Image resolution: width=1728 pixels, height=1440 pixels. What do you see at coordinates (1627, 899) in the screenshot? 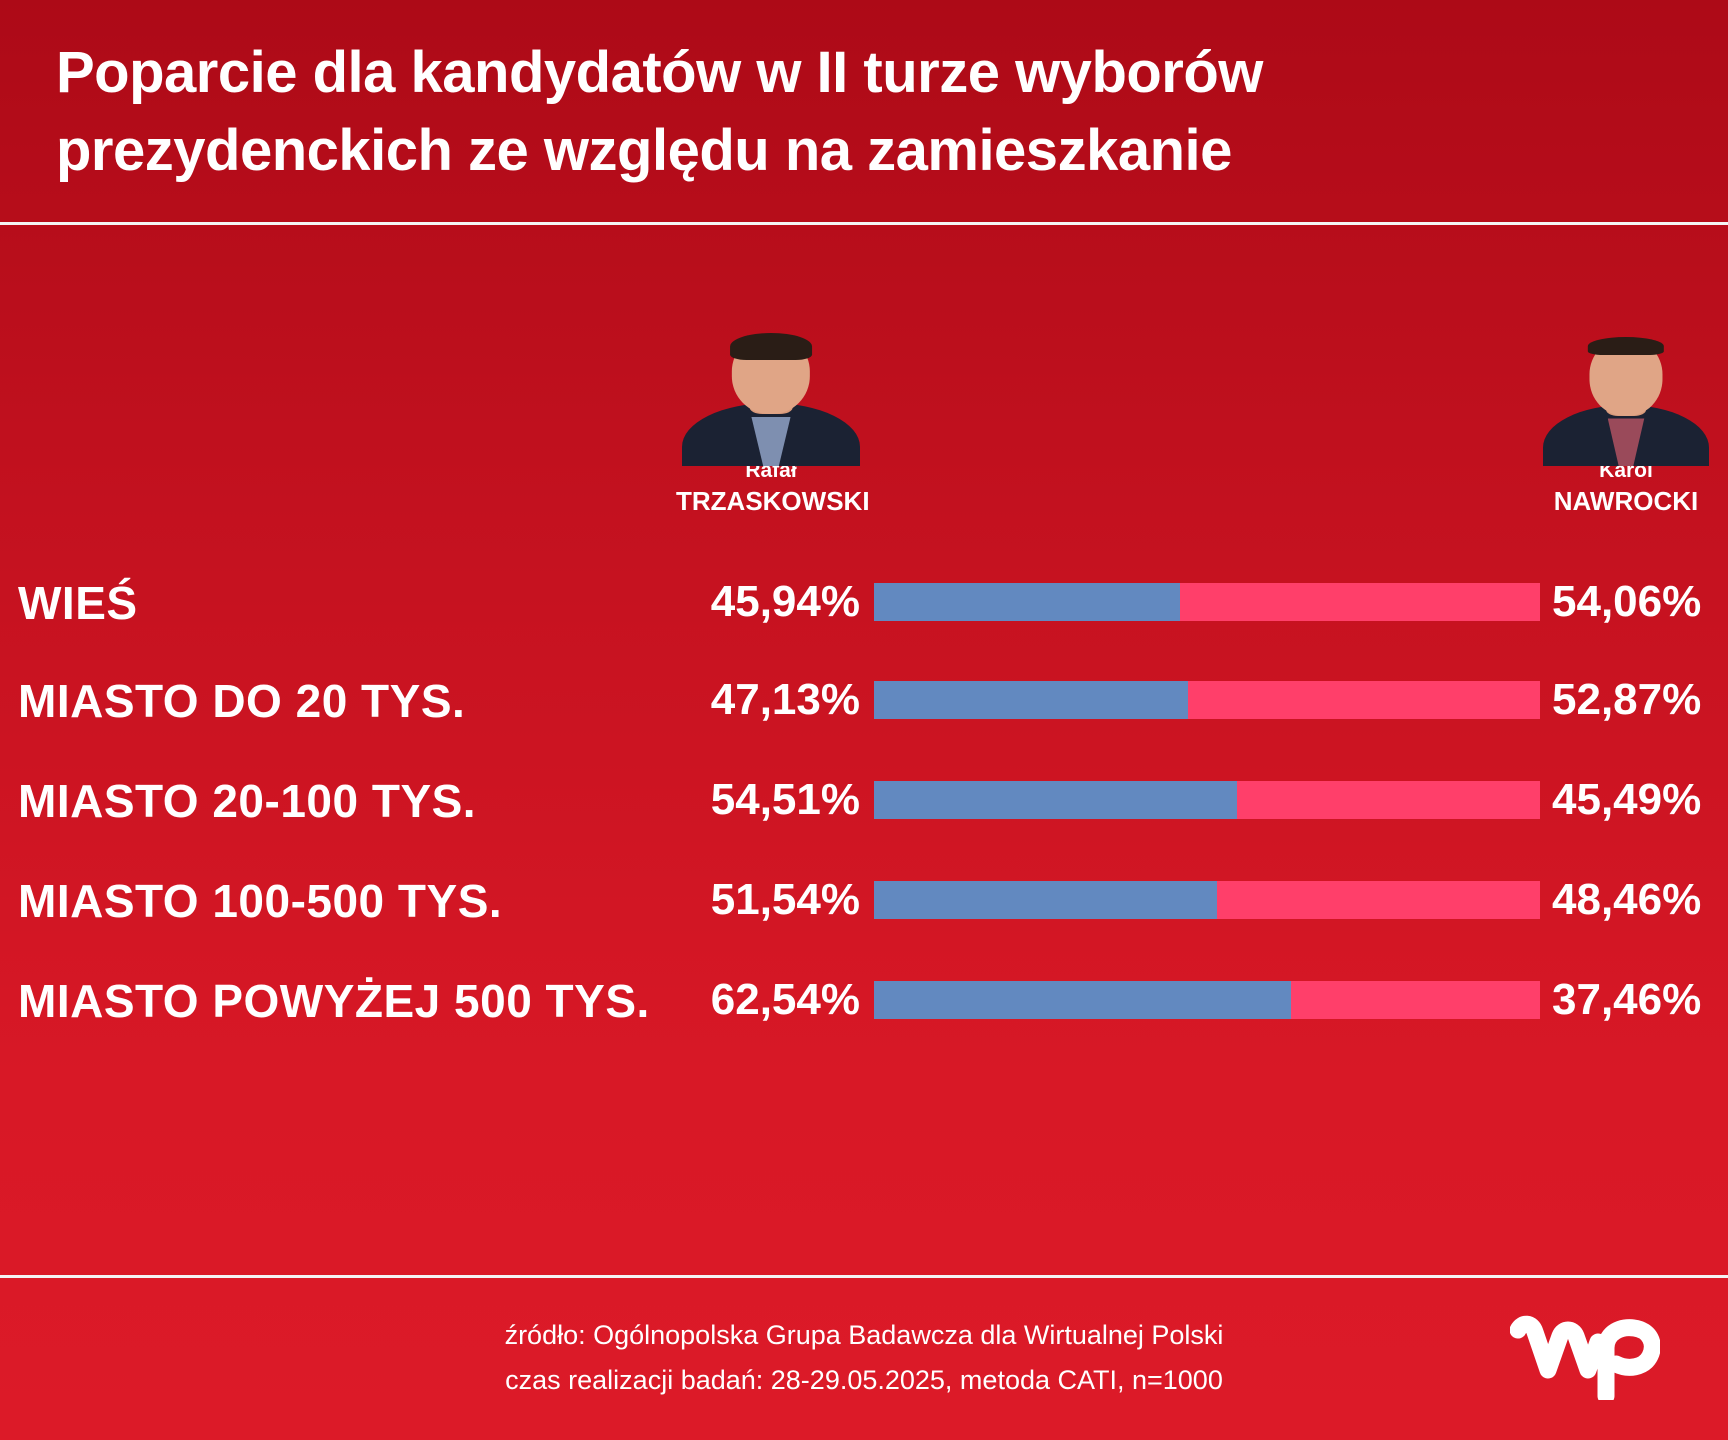
I see `data-label-nawrocki: 48,46%` at bounding box center [1627, 899].